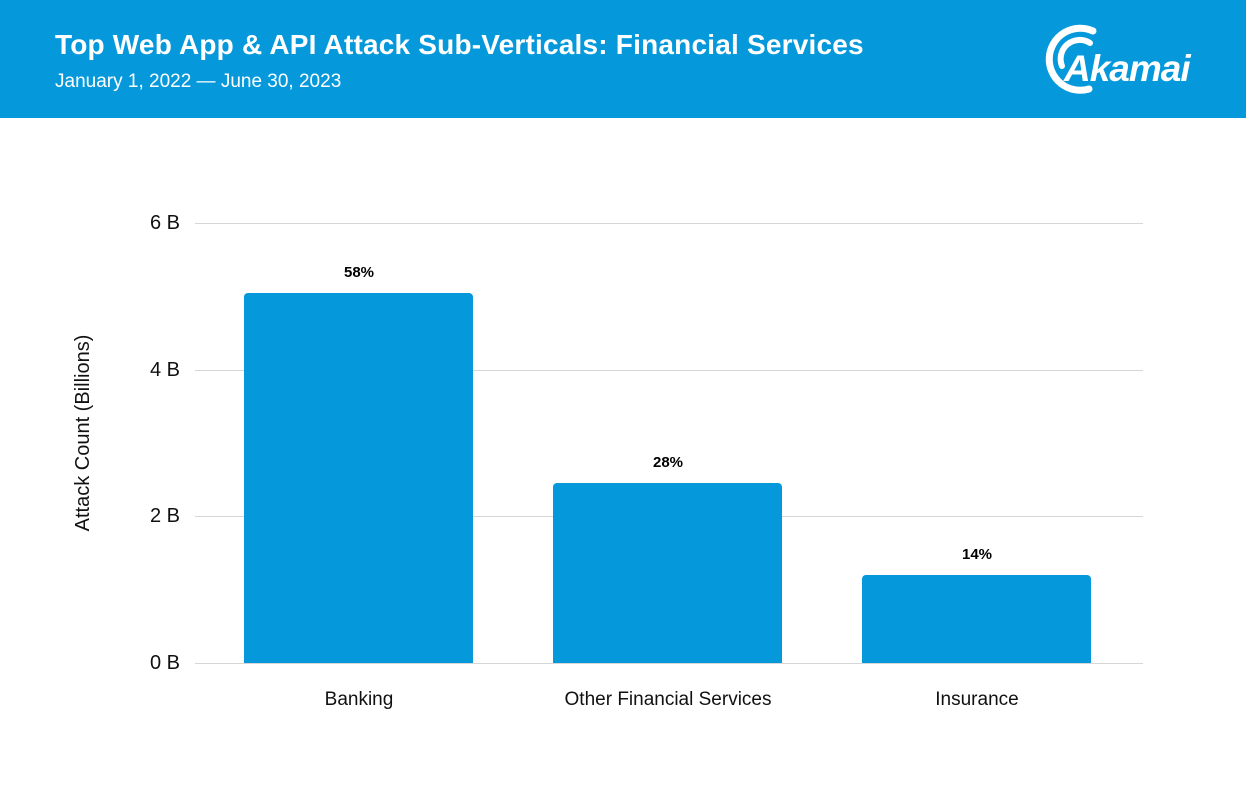 The image size is (1246, 801). What do you see at coordinates (976, 619) in the screenshot?
I see `bar-insurance` at bounding box center [976, 619].